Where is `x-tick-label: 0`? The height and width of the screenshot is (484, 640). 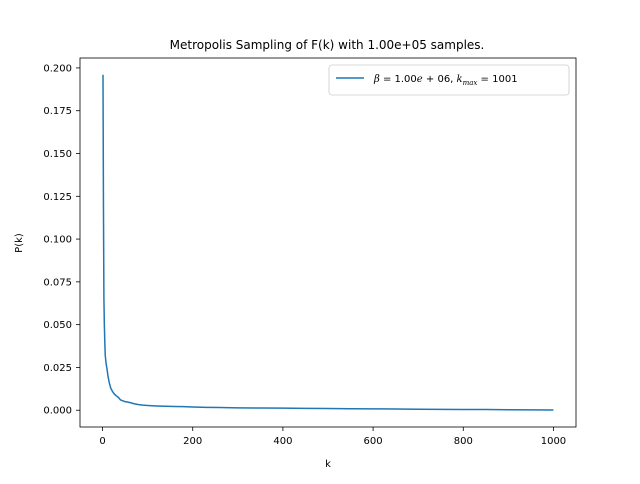 x-tick-label: 0 is located at coordinates (102, 441).